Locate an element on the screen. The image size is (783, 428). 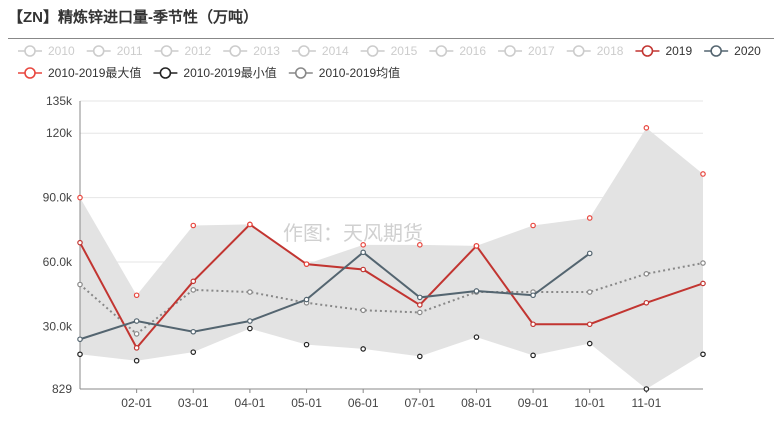
y-tick-label: 60.0k is located at coordinates (58, 262).